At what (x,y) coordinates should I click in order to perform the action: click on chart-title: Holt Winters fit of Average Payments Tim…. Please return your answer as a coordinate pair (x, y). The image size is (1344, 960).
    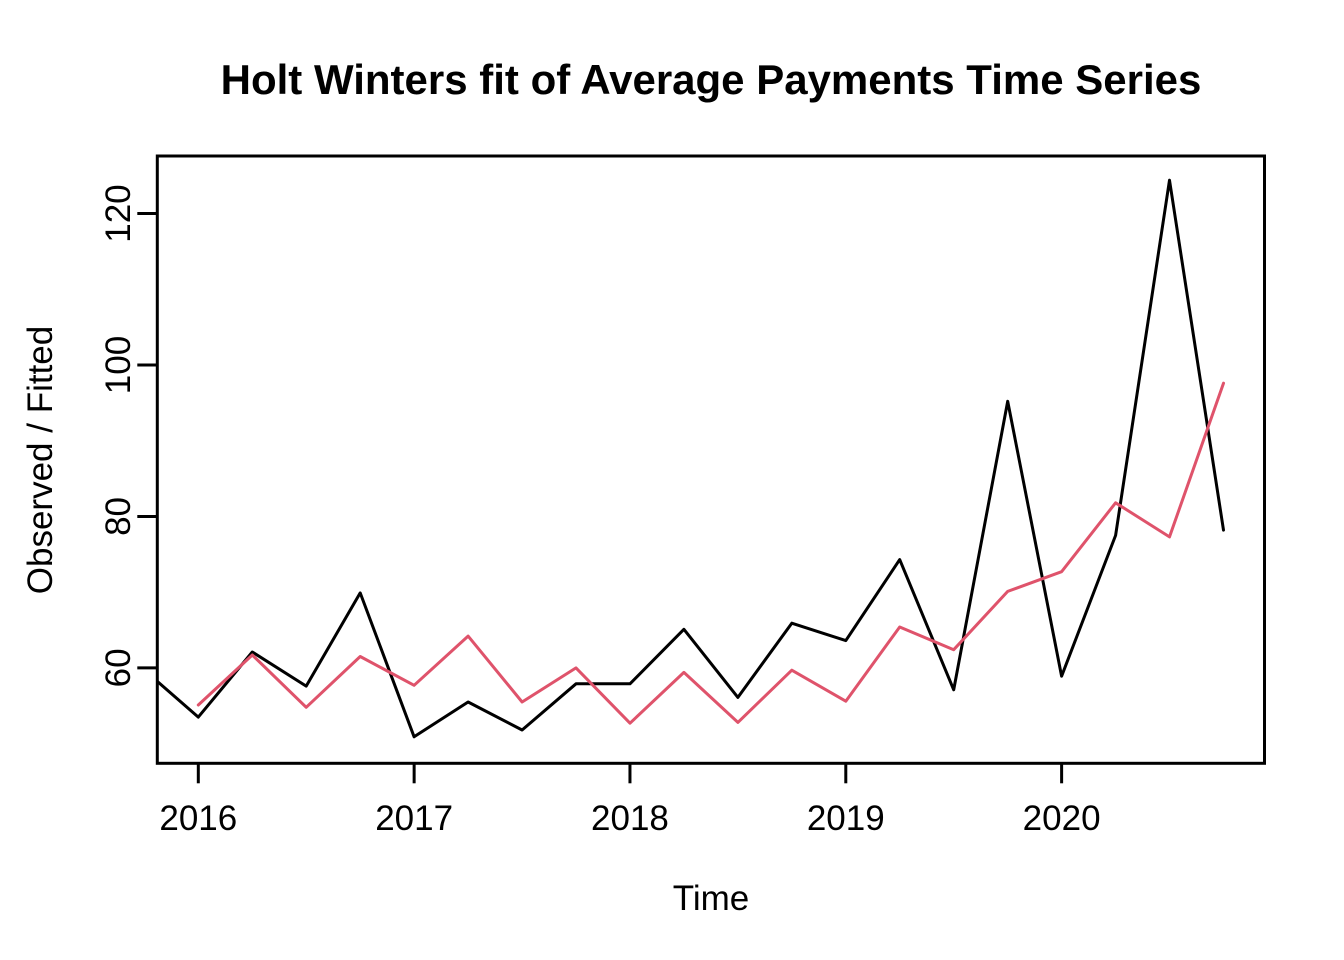
    Looking at the image, I should click on (711, 79).